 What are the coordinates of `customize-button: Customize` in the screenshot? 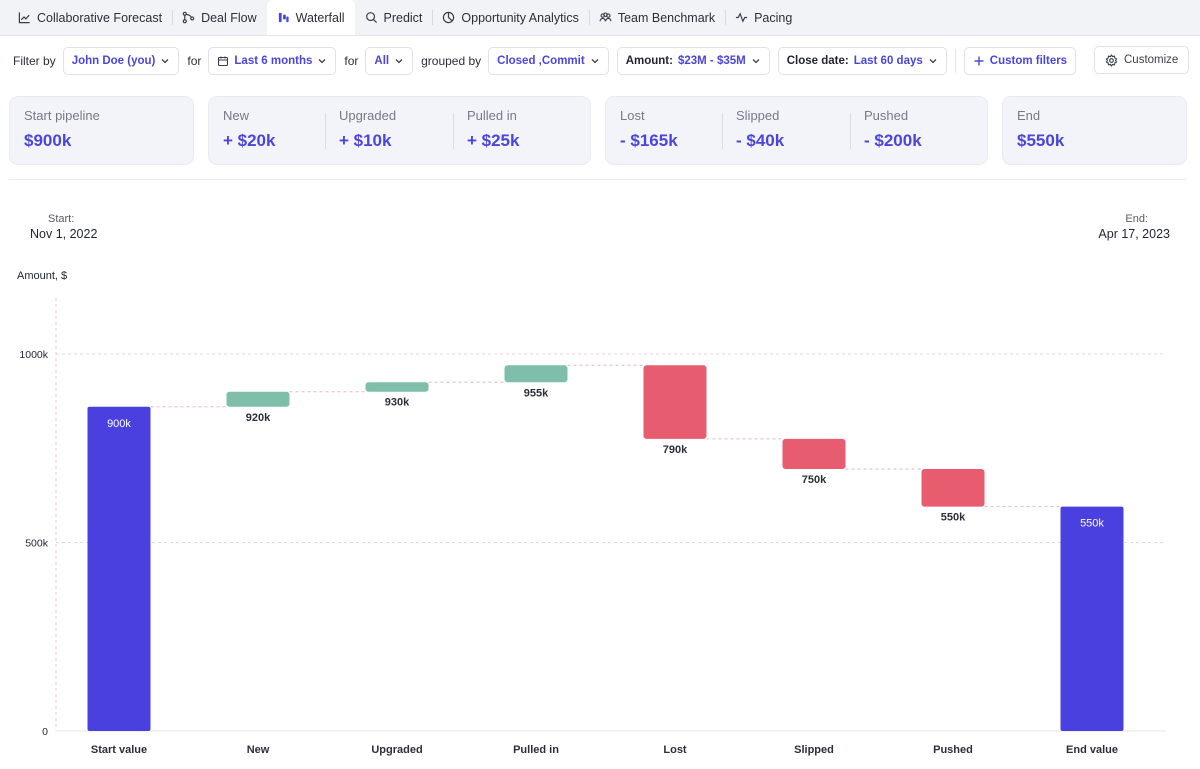 It's located at (1142, 60).